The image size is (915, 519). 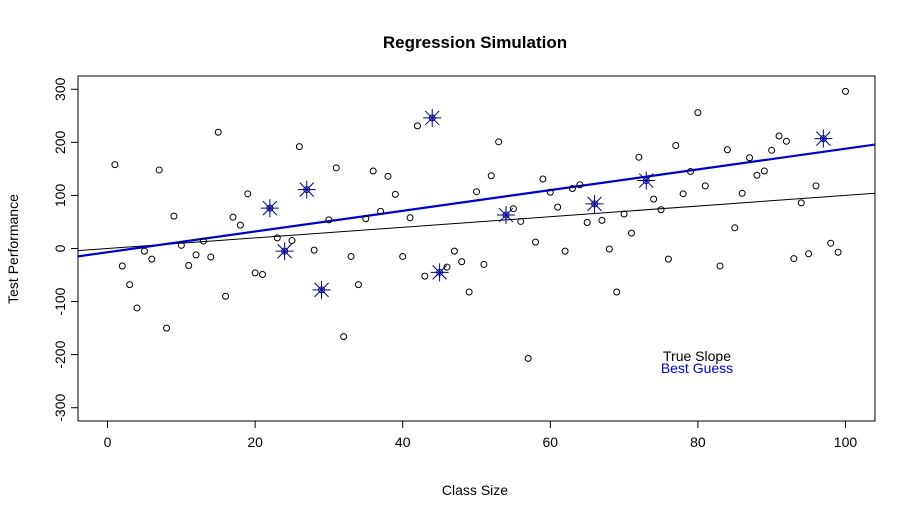 What do you see at coordinates (60, 142) in the screenshot?
I see `y-tick-label: 200` at bounding box center [60, 142].